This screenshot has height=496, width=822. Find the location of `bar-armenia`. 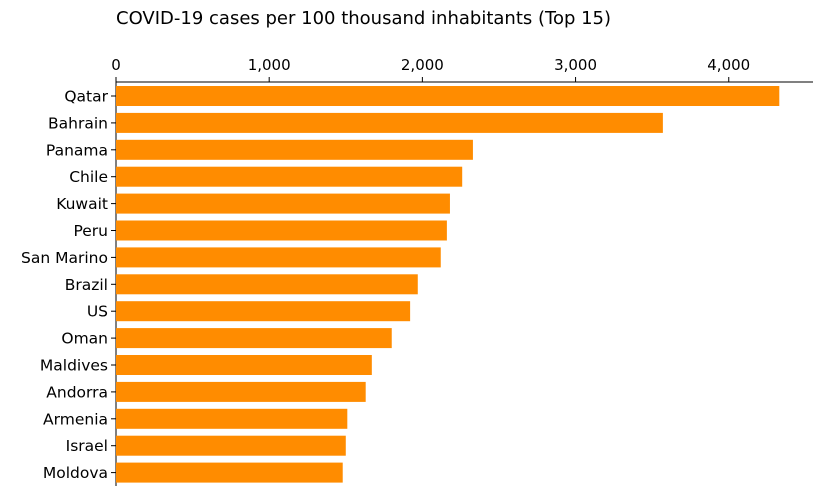

bar-armenia is located at coordinates (232, 418).